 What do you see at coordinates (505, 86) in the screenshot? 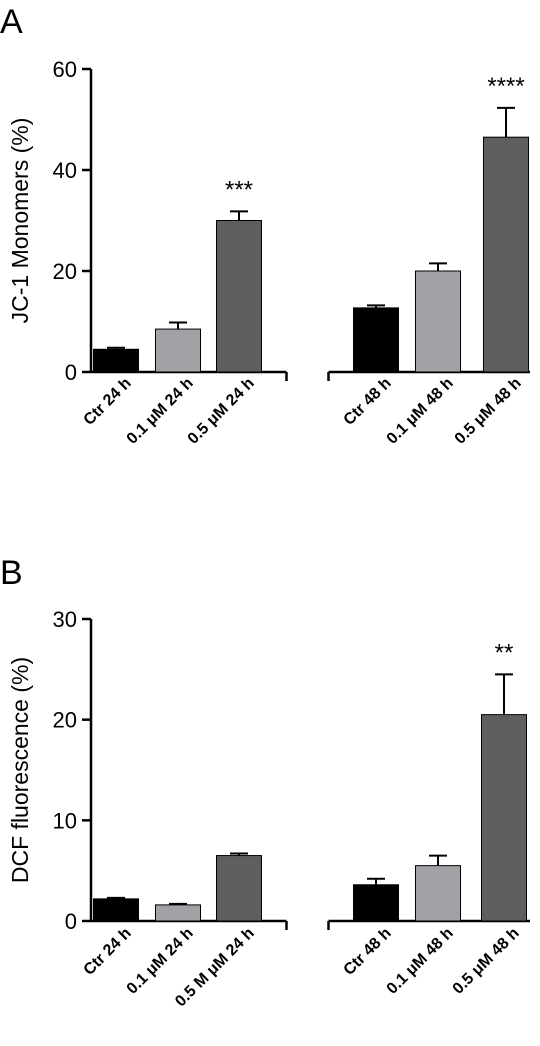
I see `significance-marker: ****` at bounding box center [505, 86].